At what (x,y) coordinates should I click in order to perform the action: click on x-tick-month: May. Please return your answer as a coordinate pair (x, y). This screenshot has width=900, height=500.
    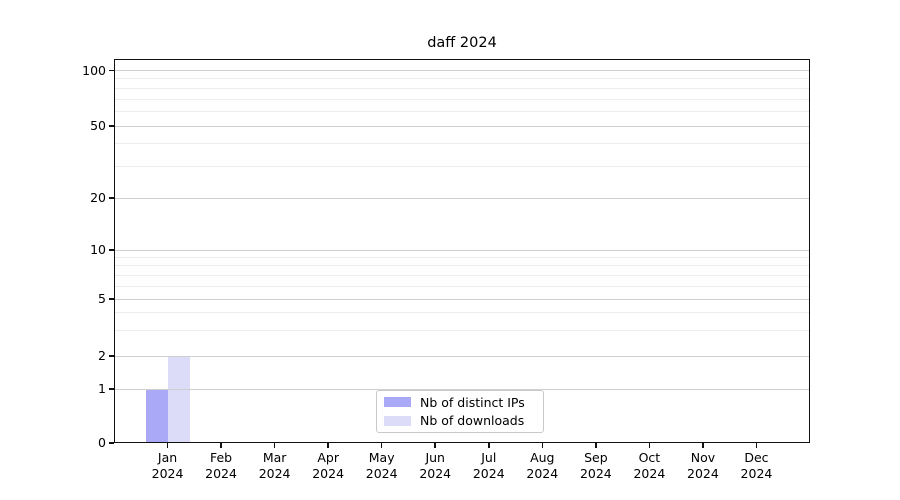
    Looking at the image, I should click on (381, 457).